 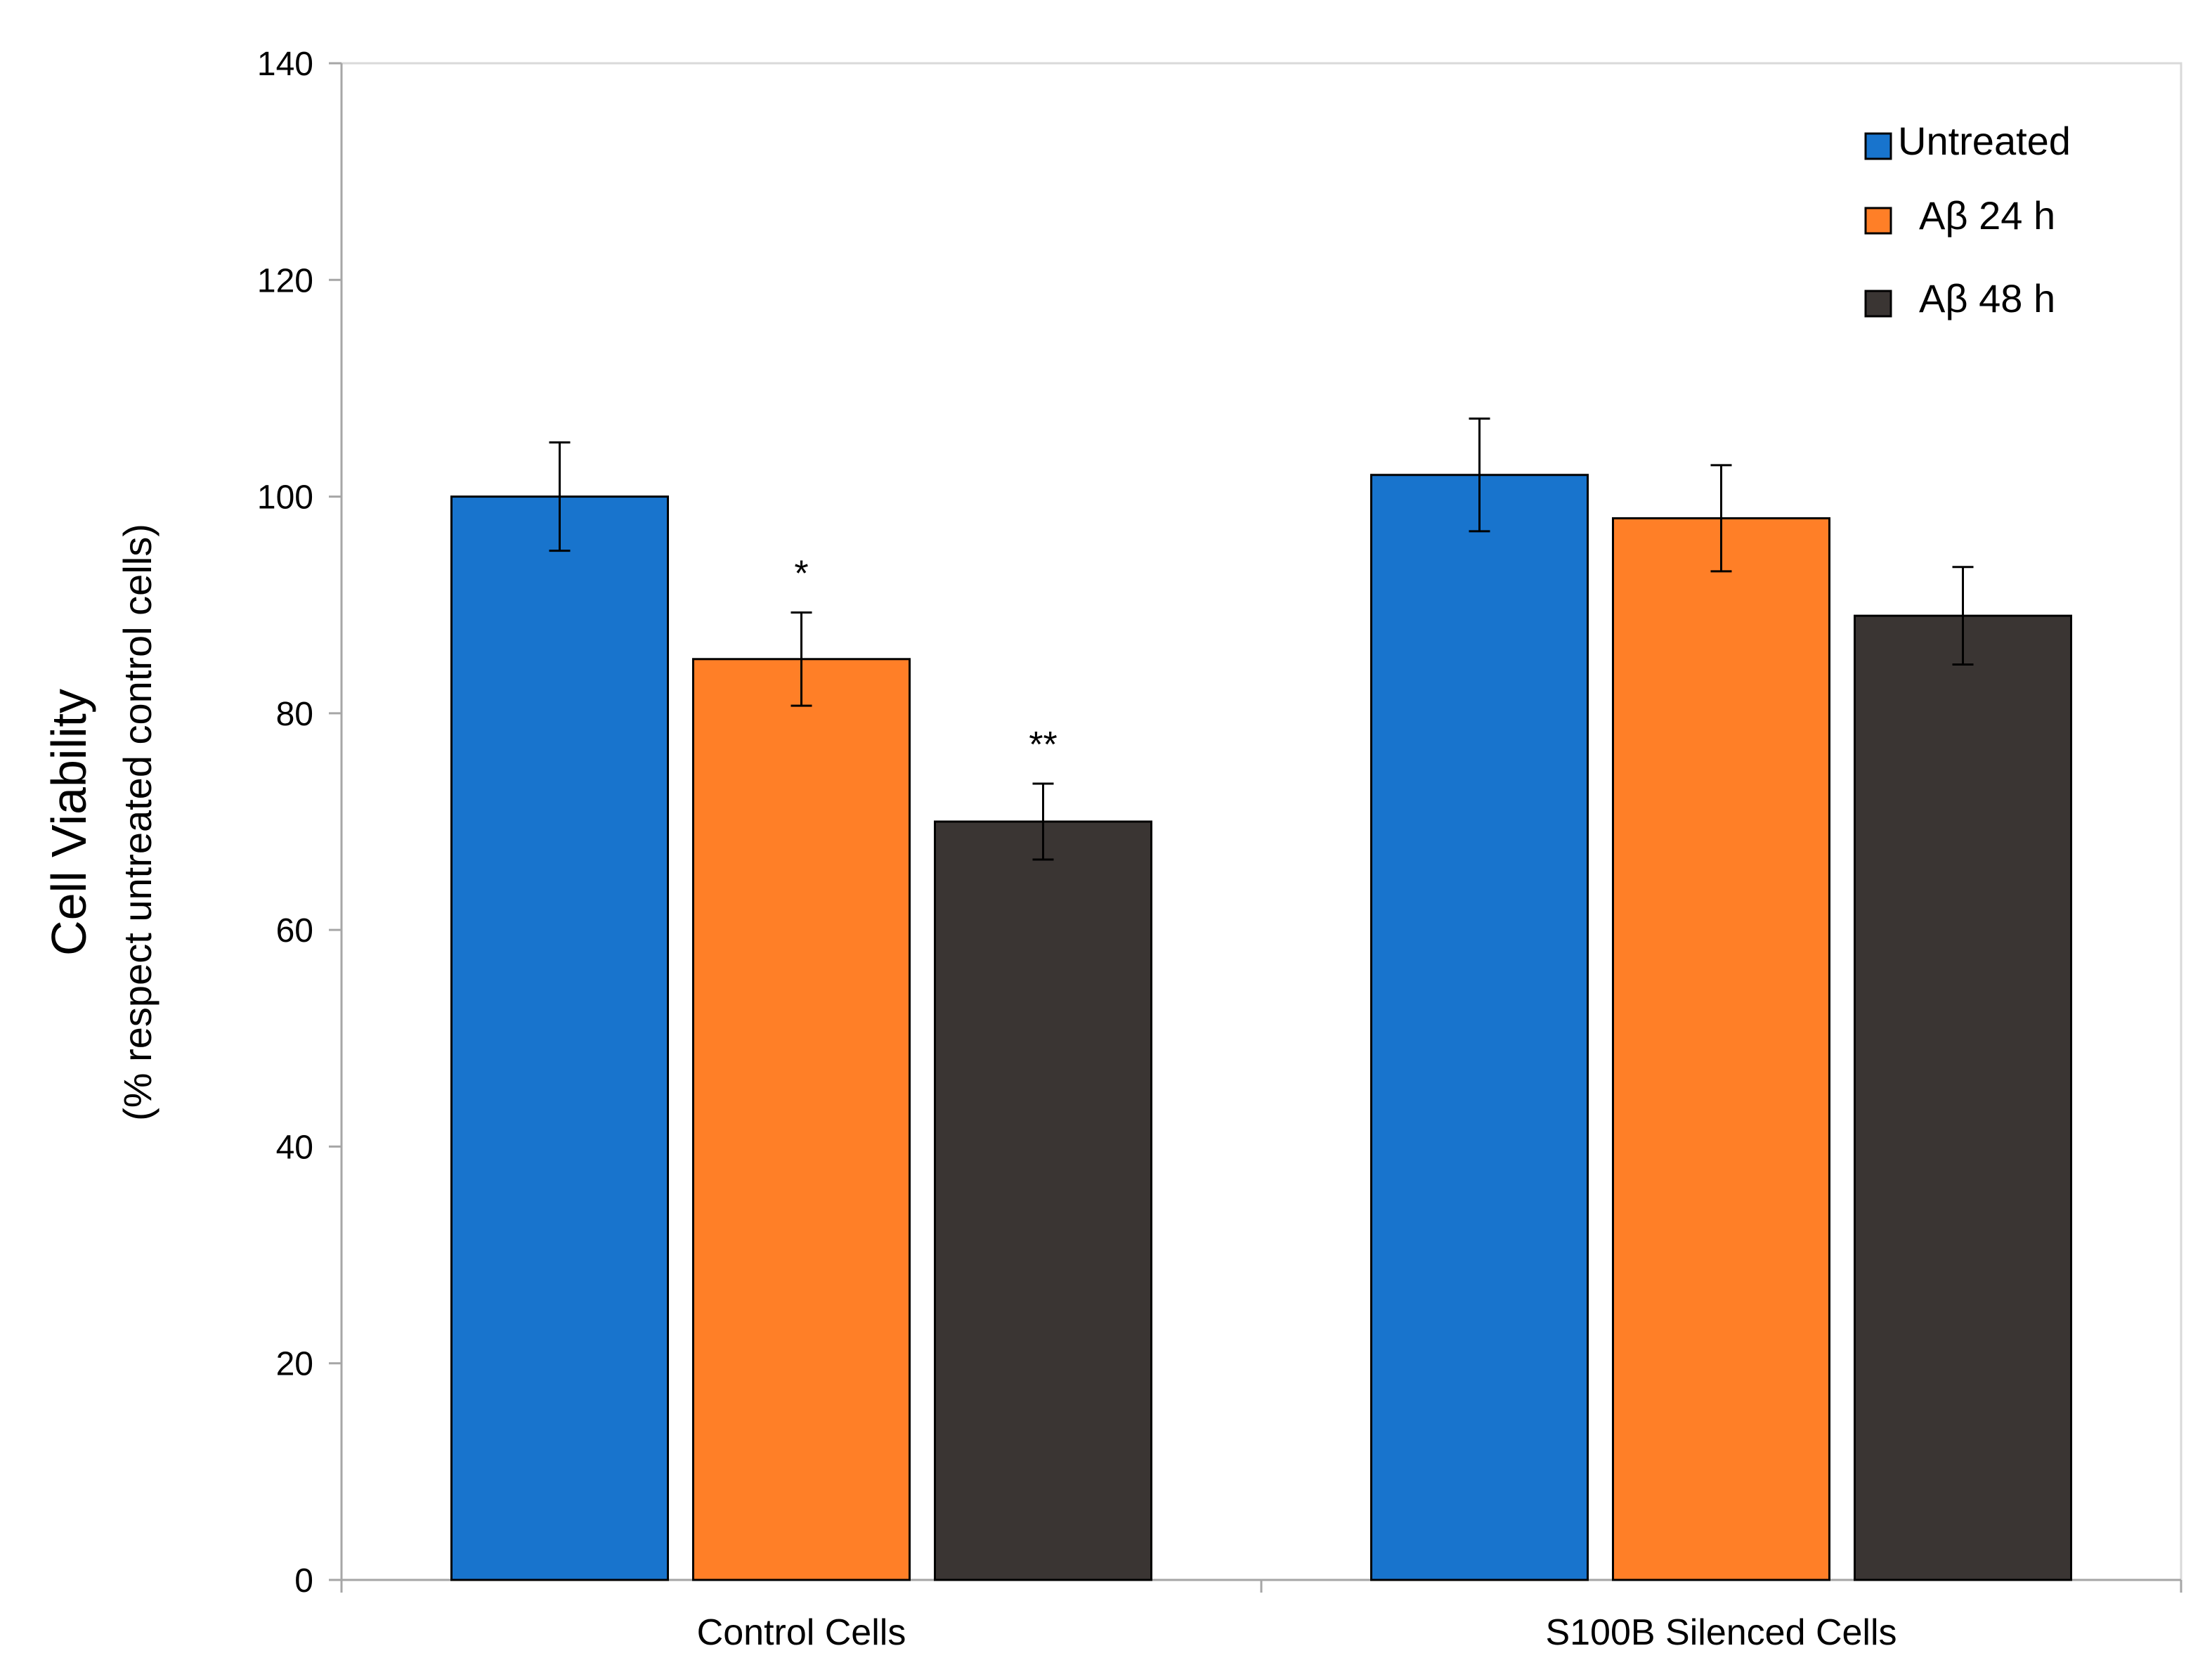 I want to click on y-tick-label: 140, so click(x=285, y=64).